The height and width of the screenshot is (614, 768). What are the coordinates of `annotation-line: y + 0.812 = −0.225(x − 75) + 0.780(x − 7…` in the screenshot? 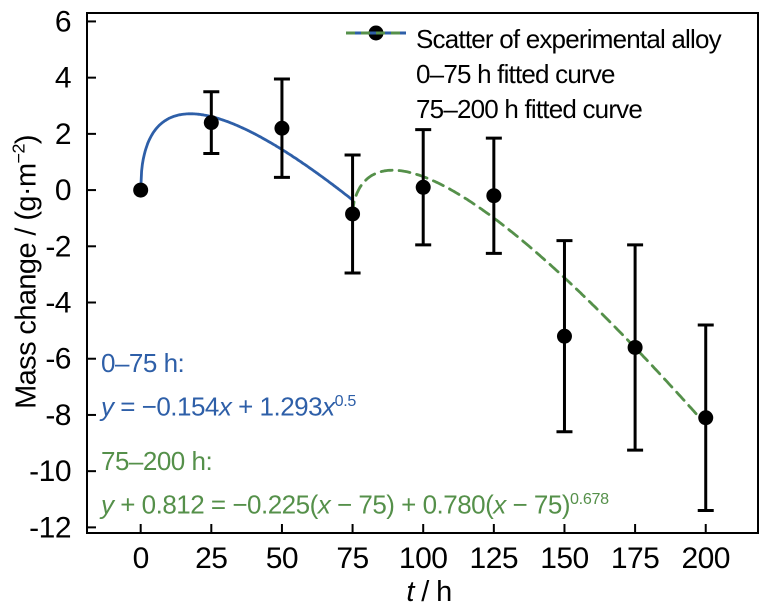 It's located at (355, 504).